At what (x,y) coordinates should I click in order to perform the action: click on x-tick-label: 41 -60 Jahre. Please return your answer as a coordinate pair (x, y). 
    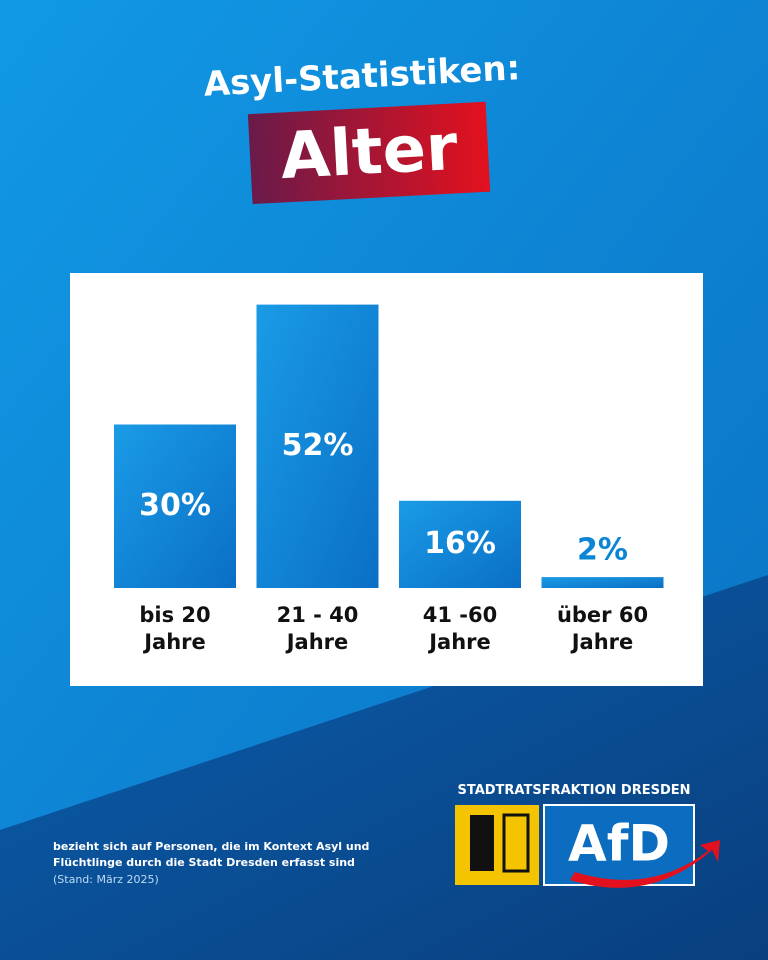
    Looking at the image, I should click on (460, 628).